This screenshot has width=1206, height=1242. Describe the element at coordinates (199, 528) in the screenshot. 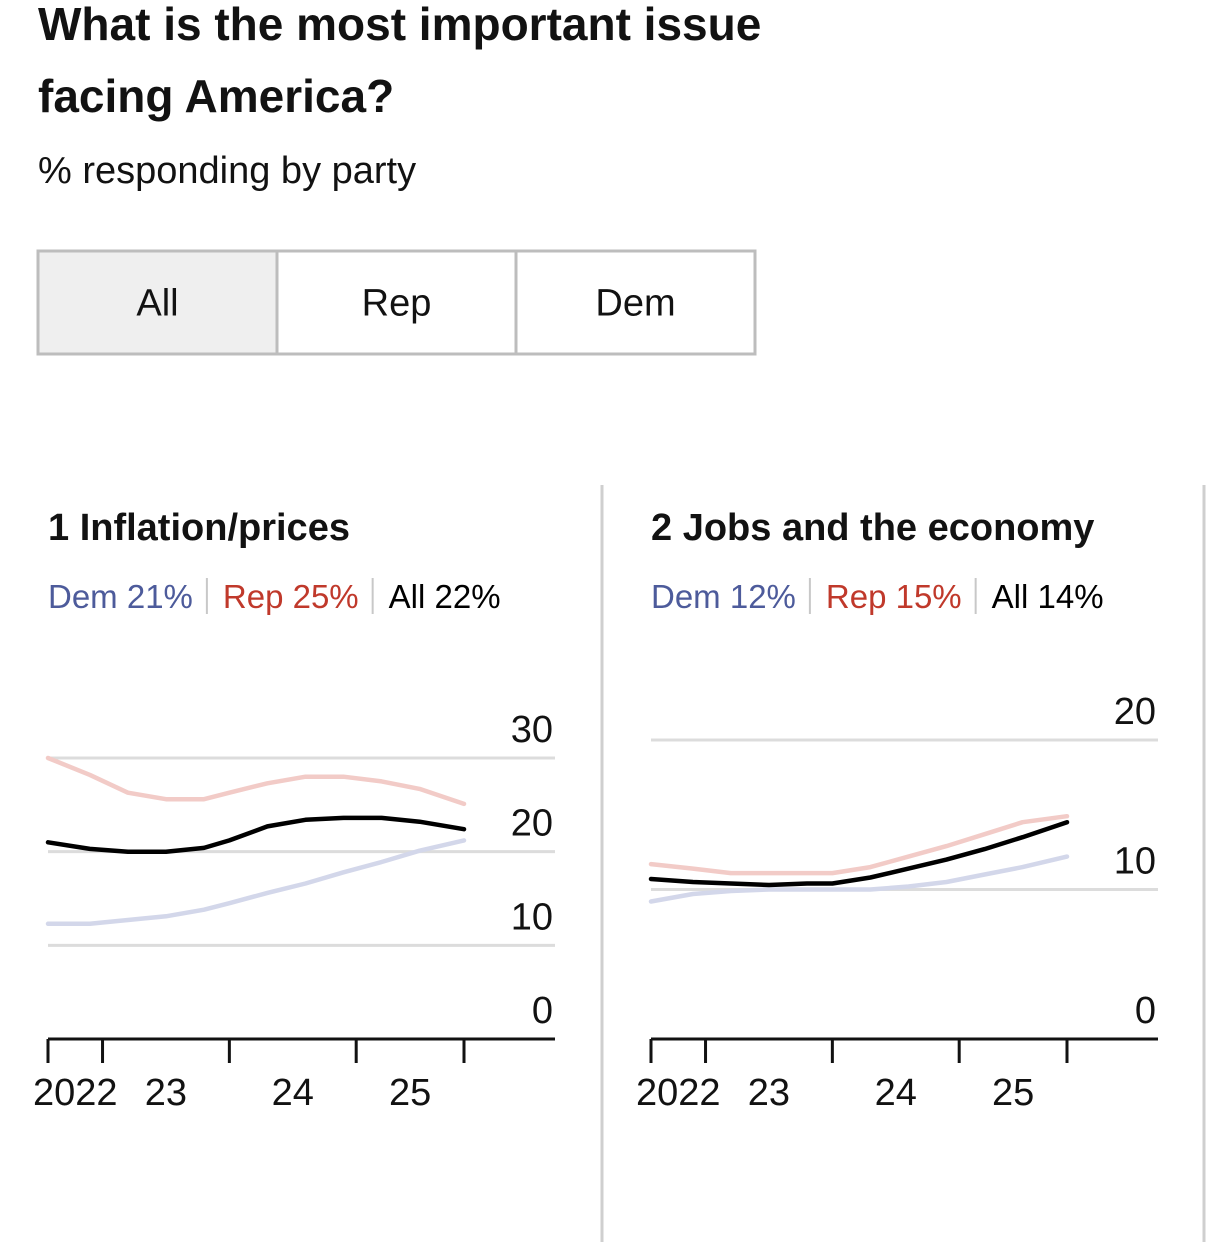

I see `panel-title: 1 Inflation/prices` at that location.